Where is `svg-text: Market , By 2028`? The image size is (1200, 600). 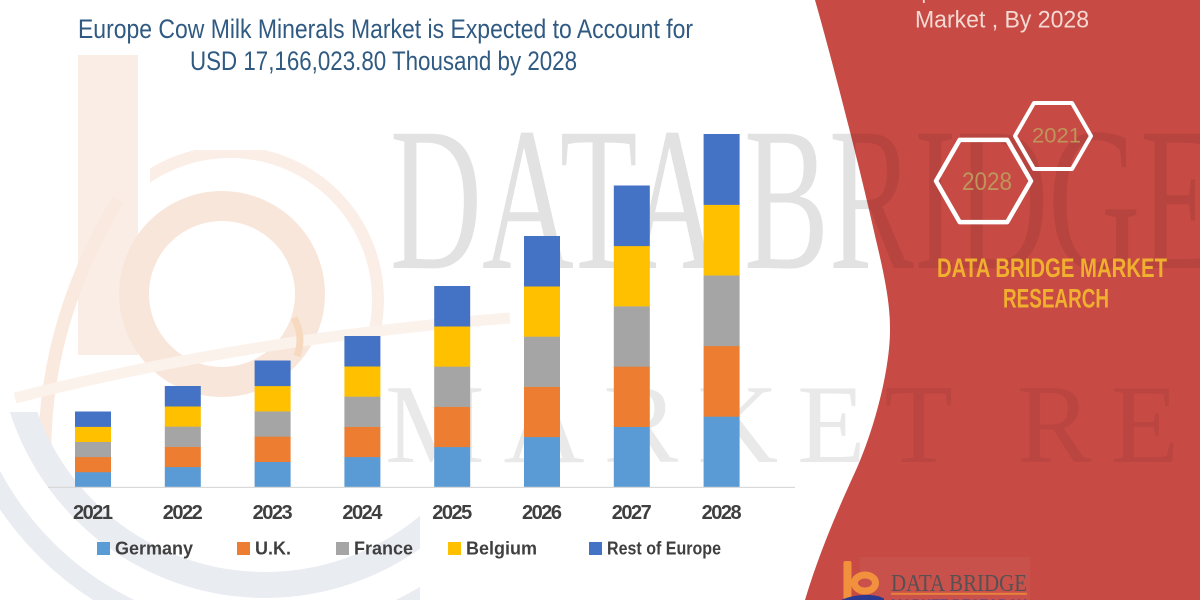
svg-text: Market , By 2028 is located at coordinates (1002, 20).